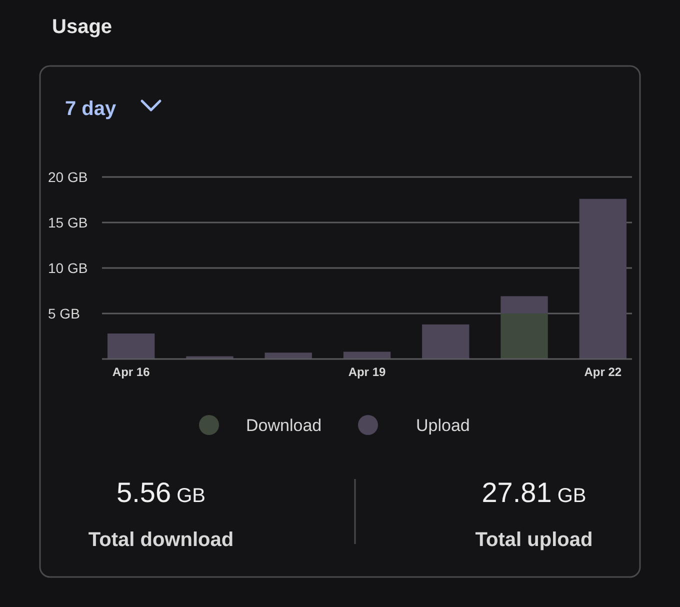 The image size is (680, 607). I want to click on y-tick-label: 5 GB, so click(64, 313).